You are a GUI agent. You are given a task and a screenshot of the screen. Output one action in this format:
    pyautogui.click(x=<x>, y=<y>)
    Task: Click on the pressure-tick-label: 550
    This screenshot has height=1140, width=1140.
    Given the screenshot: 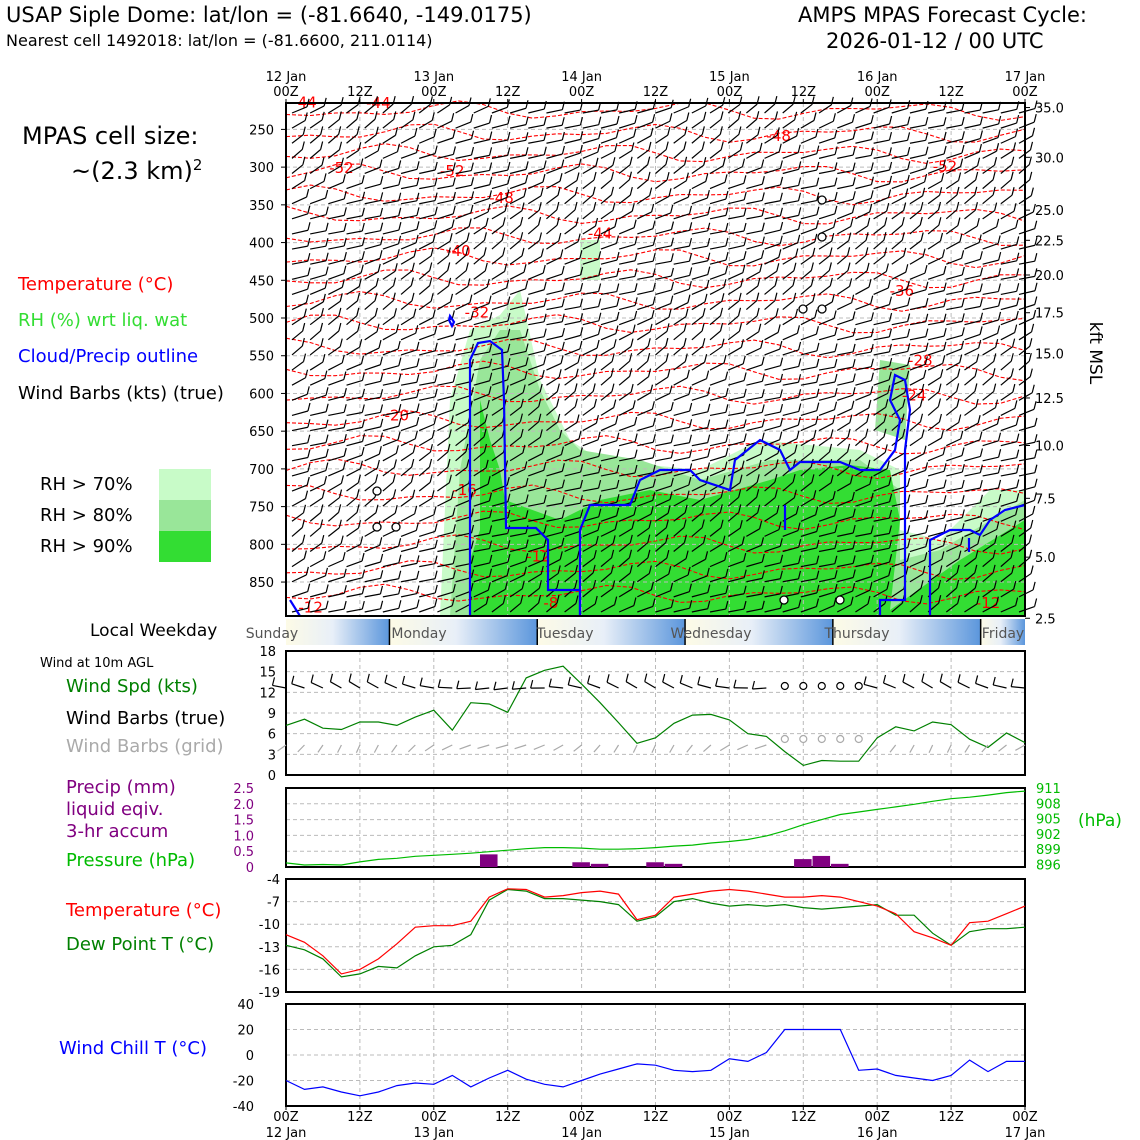 What is the action you would take?
    pyautogui.click(x=261, y=357)
    